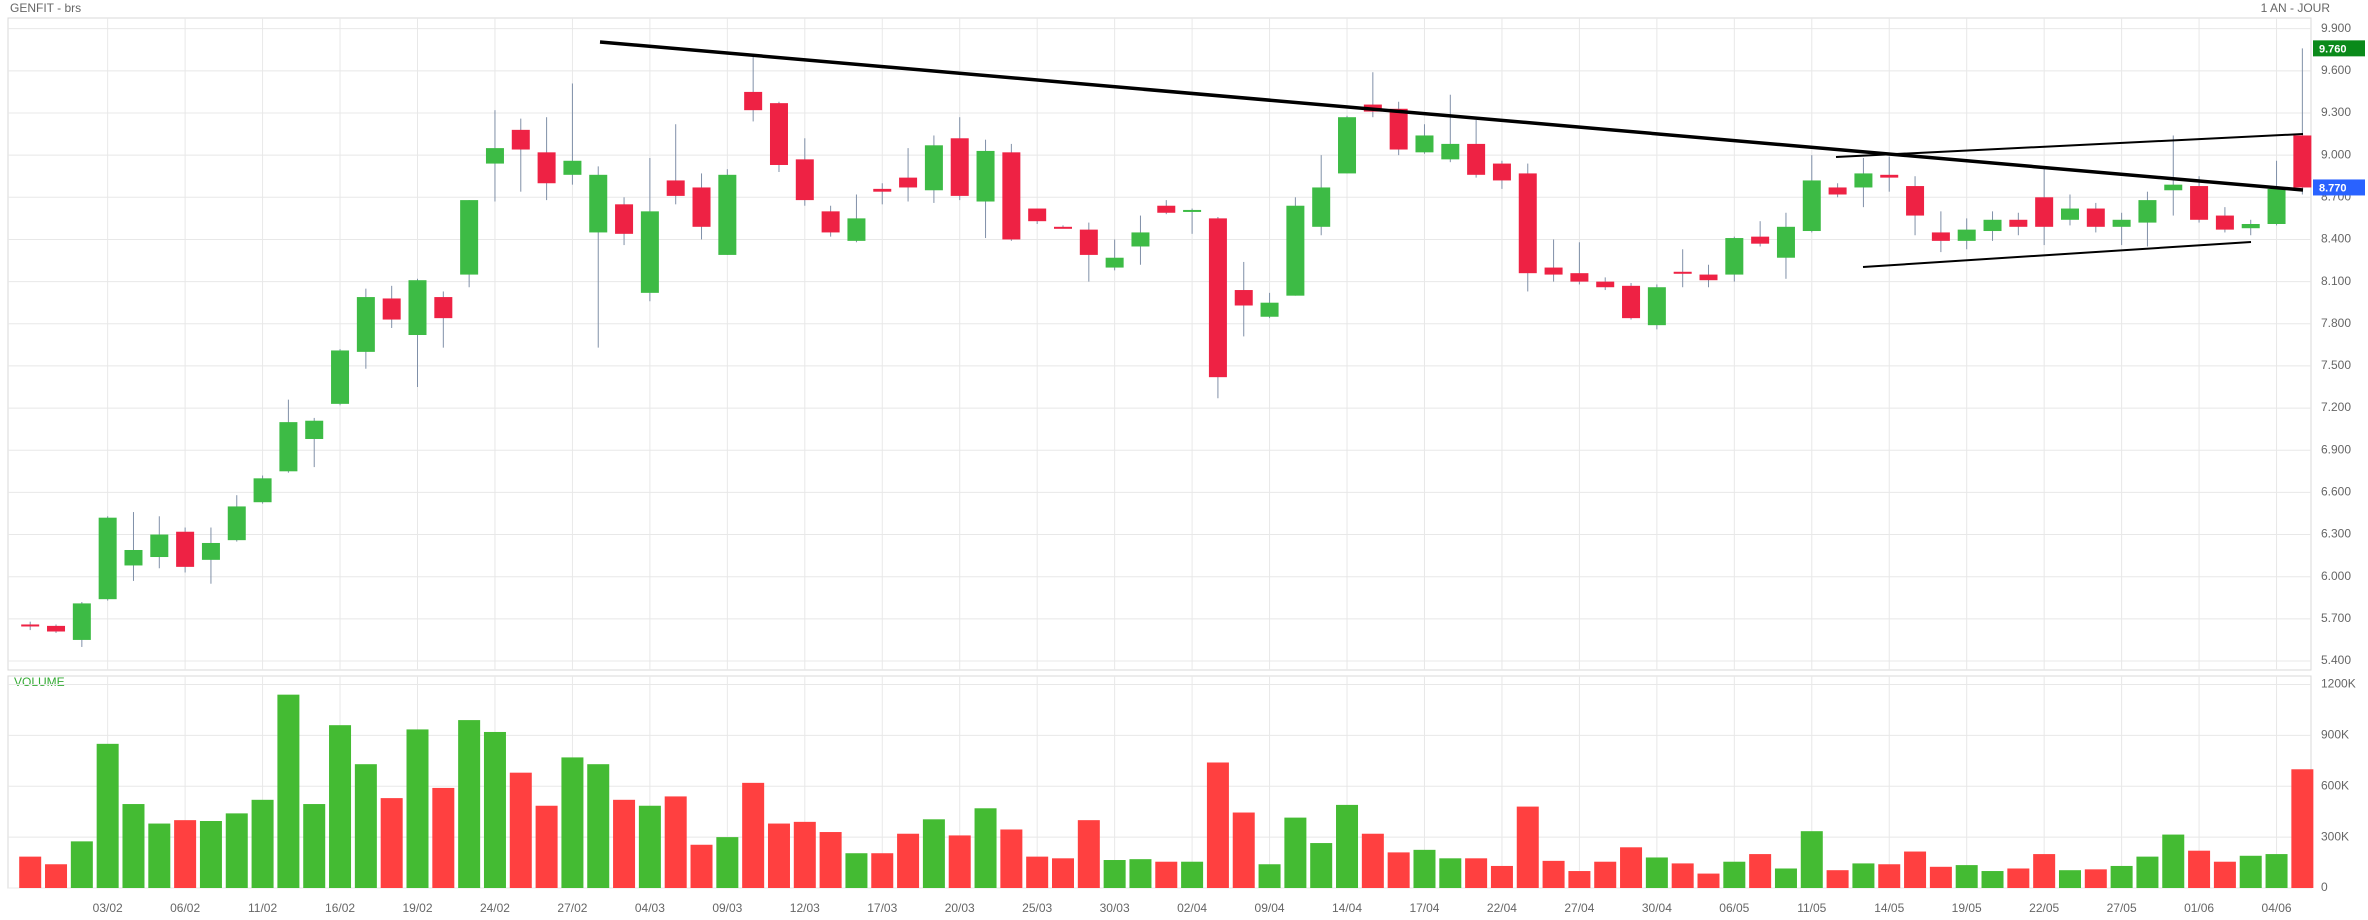  I want to click on x-tick-label: 06/02, so click(185, 908).